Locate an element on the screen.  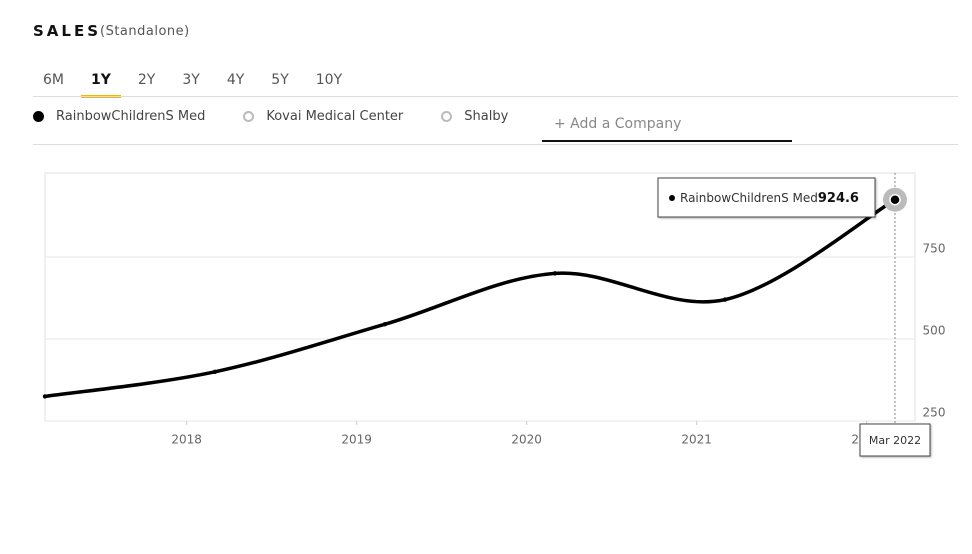
y-tick-label: 250 is located at coordinates (934, 413).